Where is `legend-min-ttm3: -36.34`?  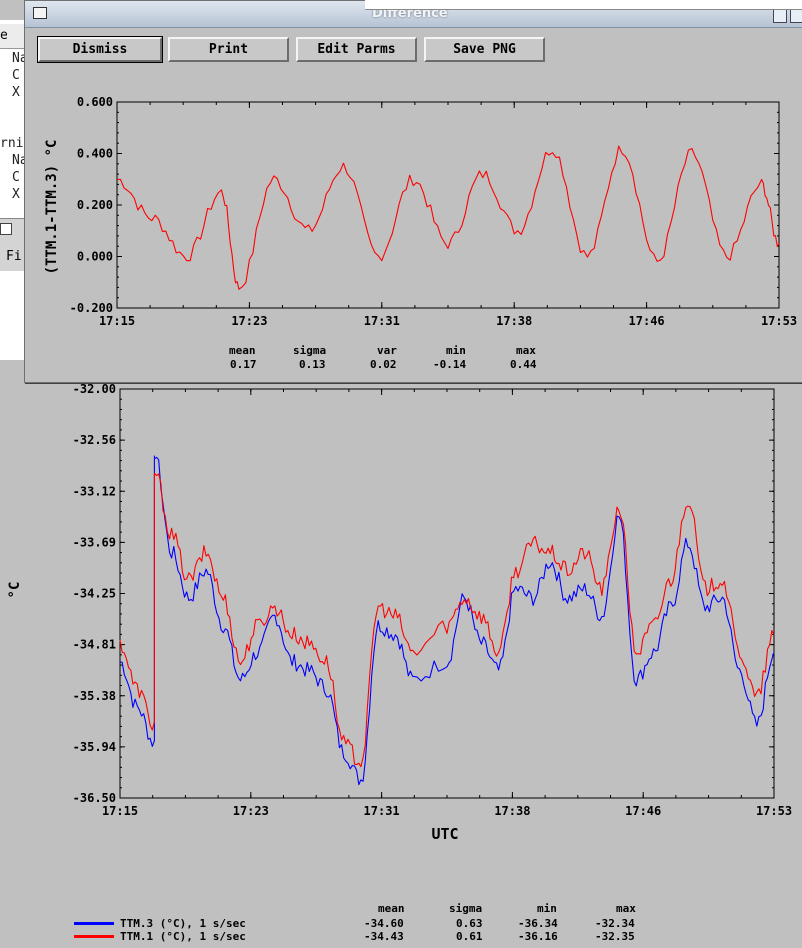 legend-min-ttm3: -36.34 is located at coordinates (538, 923).